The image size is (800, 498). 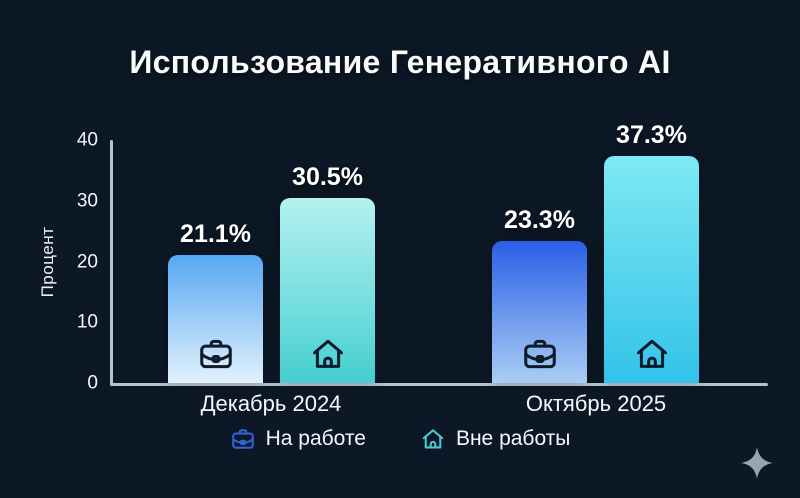 I want to click on legend-item-at-work: На работе, so click(x=298, y=439).